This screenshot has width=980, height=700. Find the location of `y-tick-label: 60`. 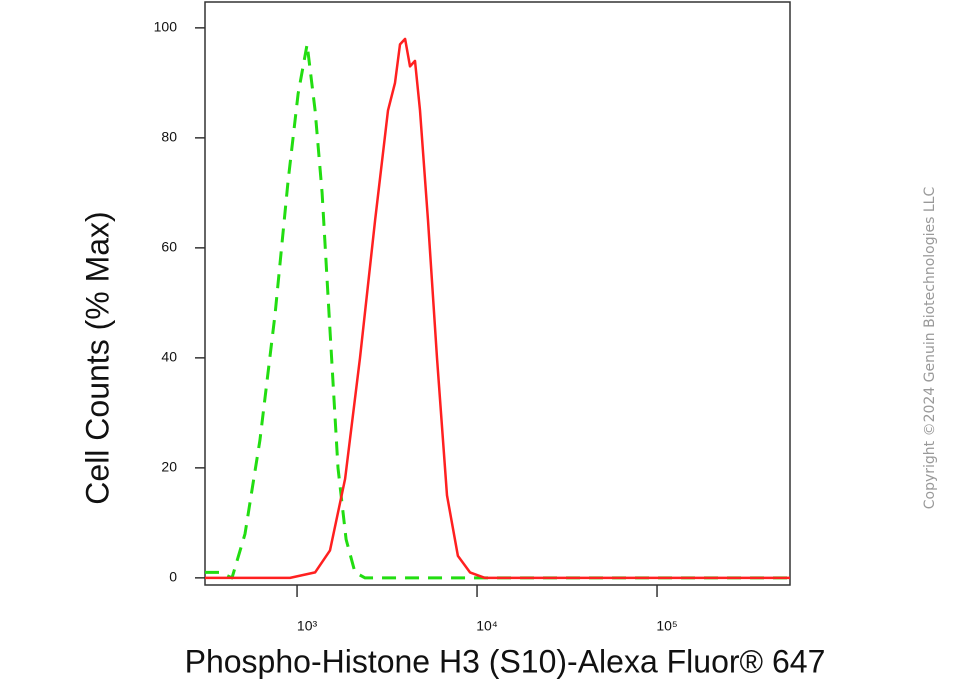

y-tick-label: 60 is located at coordinates (169, 247).